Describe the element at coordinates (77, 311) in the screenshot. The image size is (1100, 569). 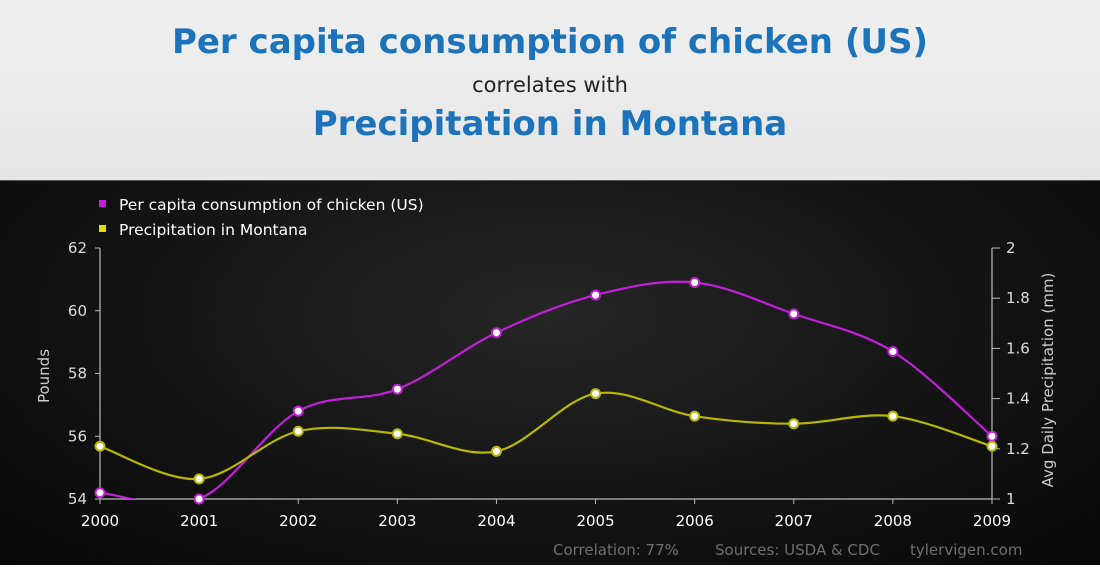
I see `y-left-tick-label-60: 60` at that location.